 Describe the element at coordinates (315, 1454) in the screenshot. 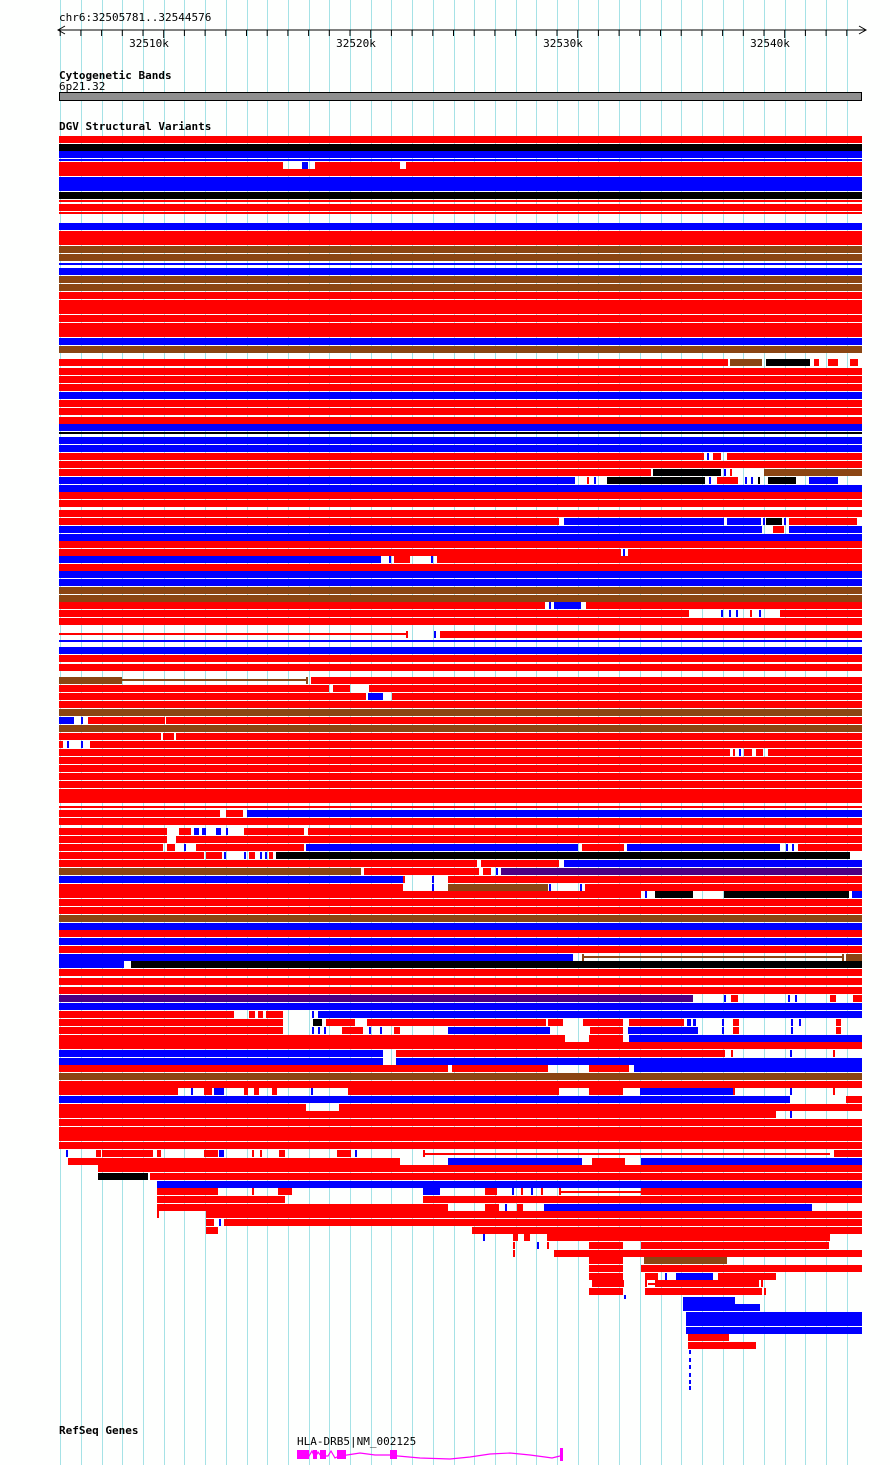

I see `gene-exon` at that location.